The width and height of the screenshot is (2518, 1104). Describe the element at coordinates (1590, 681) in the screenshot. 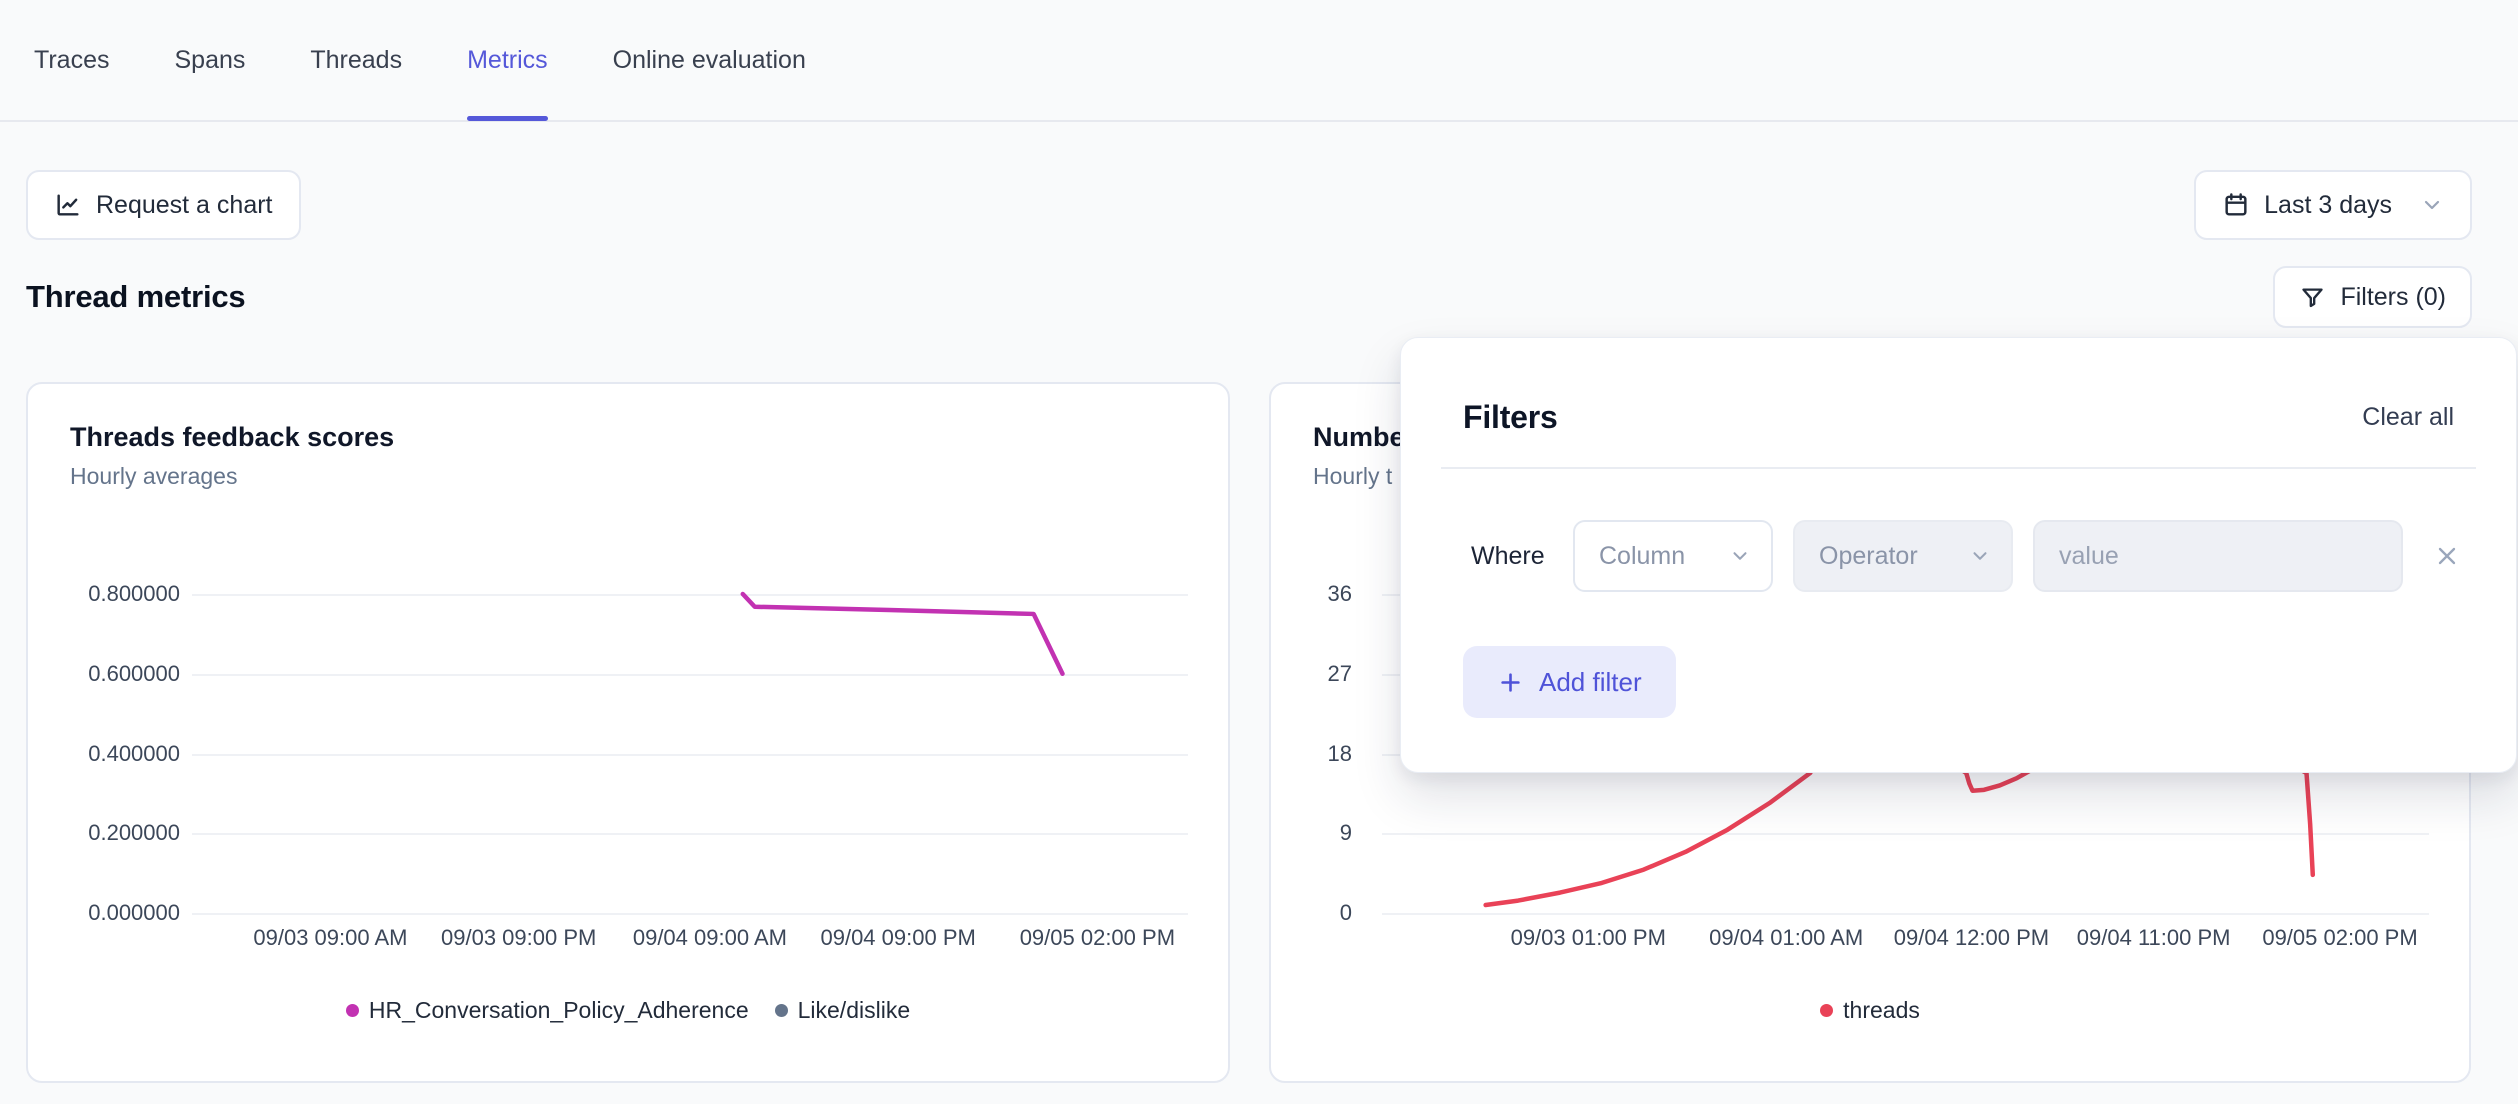

I see `add-filter-label: Add filter` at that location.